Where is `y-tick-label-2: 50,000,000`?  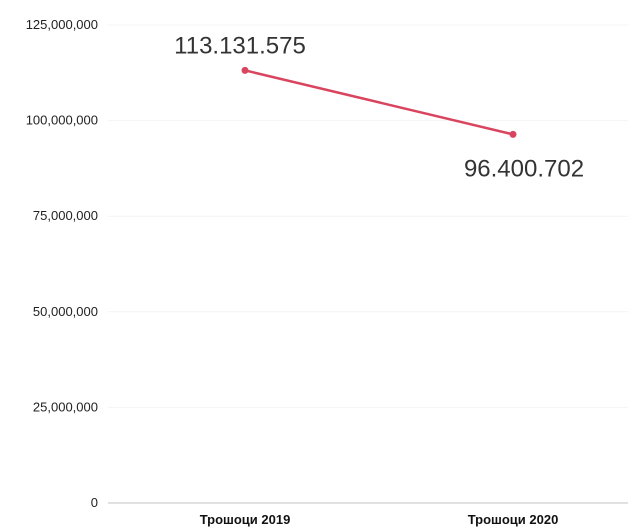 y-tick-label-2: 50,000,000 is located at coordinates (65, 311).